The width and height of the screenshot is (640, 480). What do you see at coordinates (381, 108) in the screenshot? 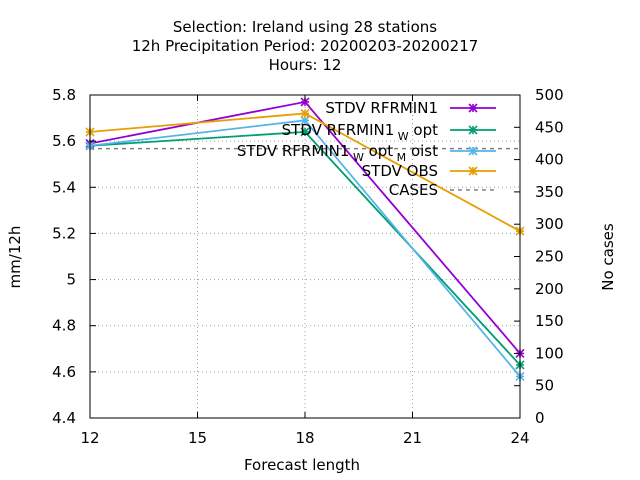
I see `legend-label-0: STDV RFRMIN1` at bounding box center [381, 108].